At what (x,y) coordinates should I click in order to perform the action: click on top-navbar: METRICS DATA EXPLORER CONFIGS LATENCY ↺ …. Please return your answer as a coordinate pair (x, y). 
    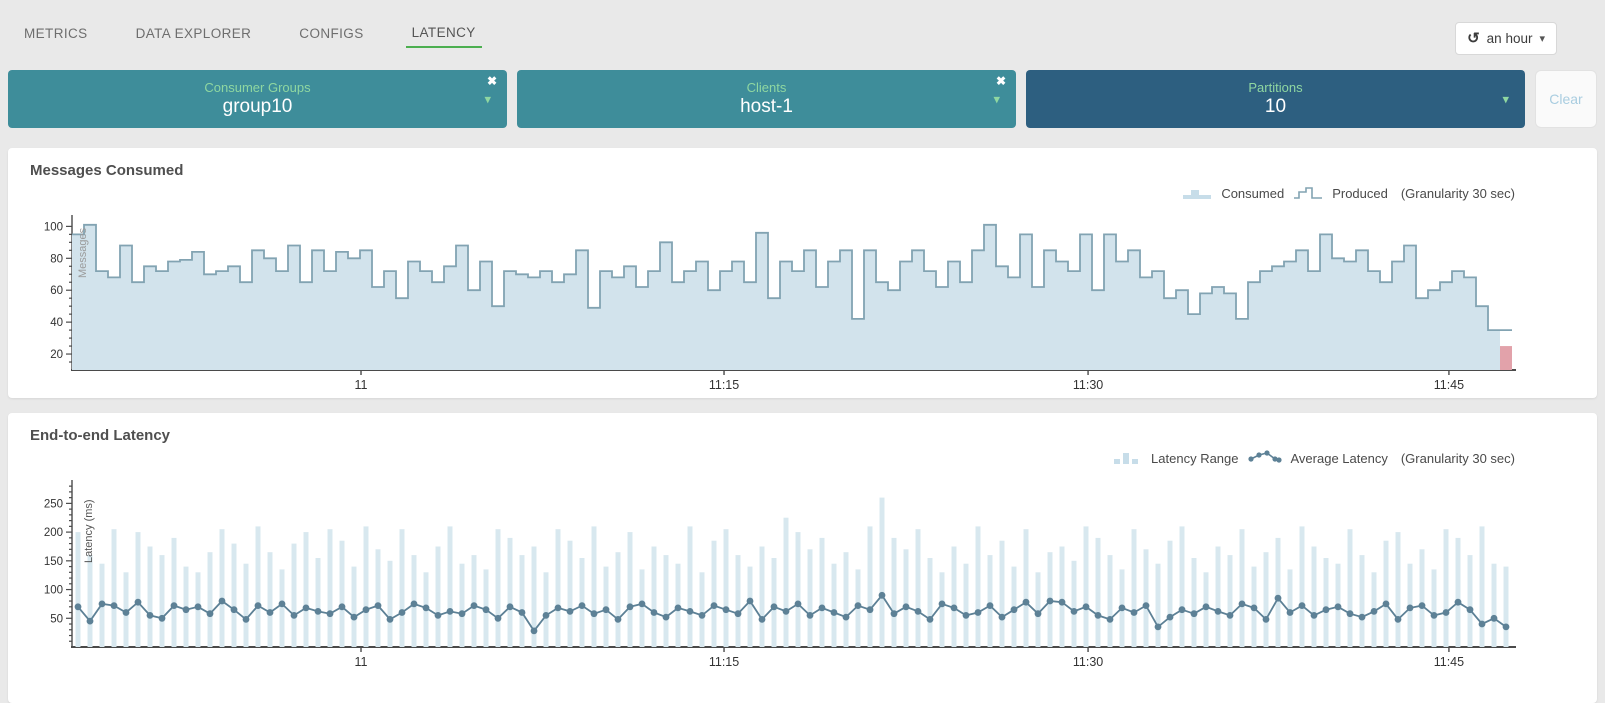
    Looking at the image, I should click on (802, 31).